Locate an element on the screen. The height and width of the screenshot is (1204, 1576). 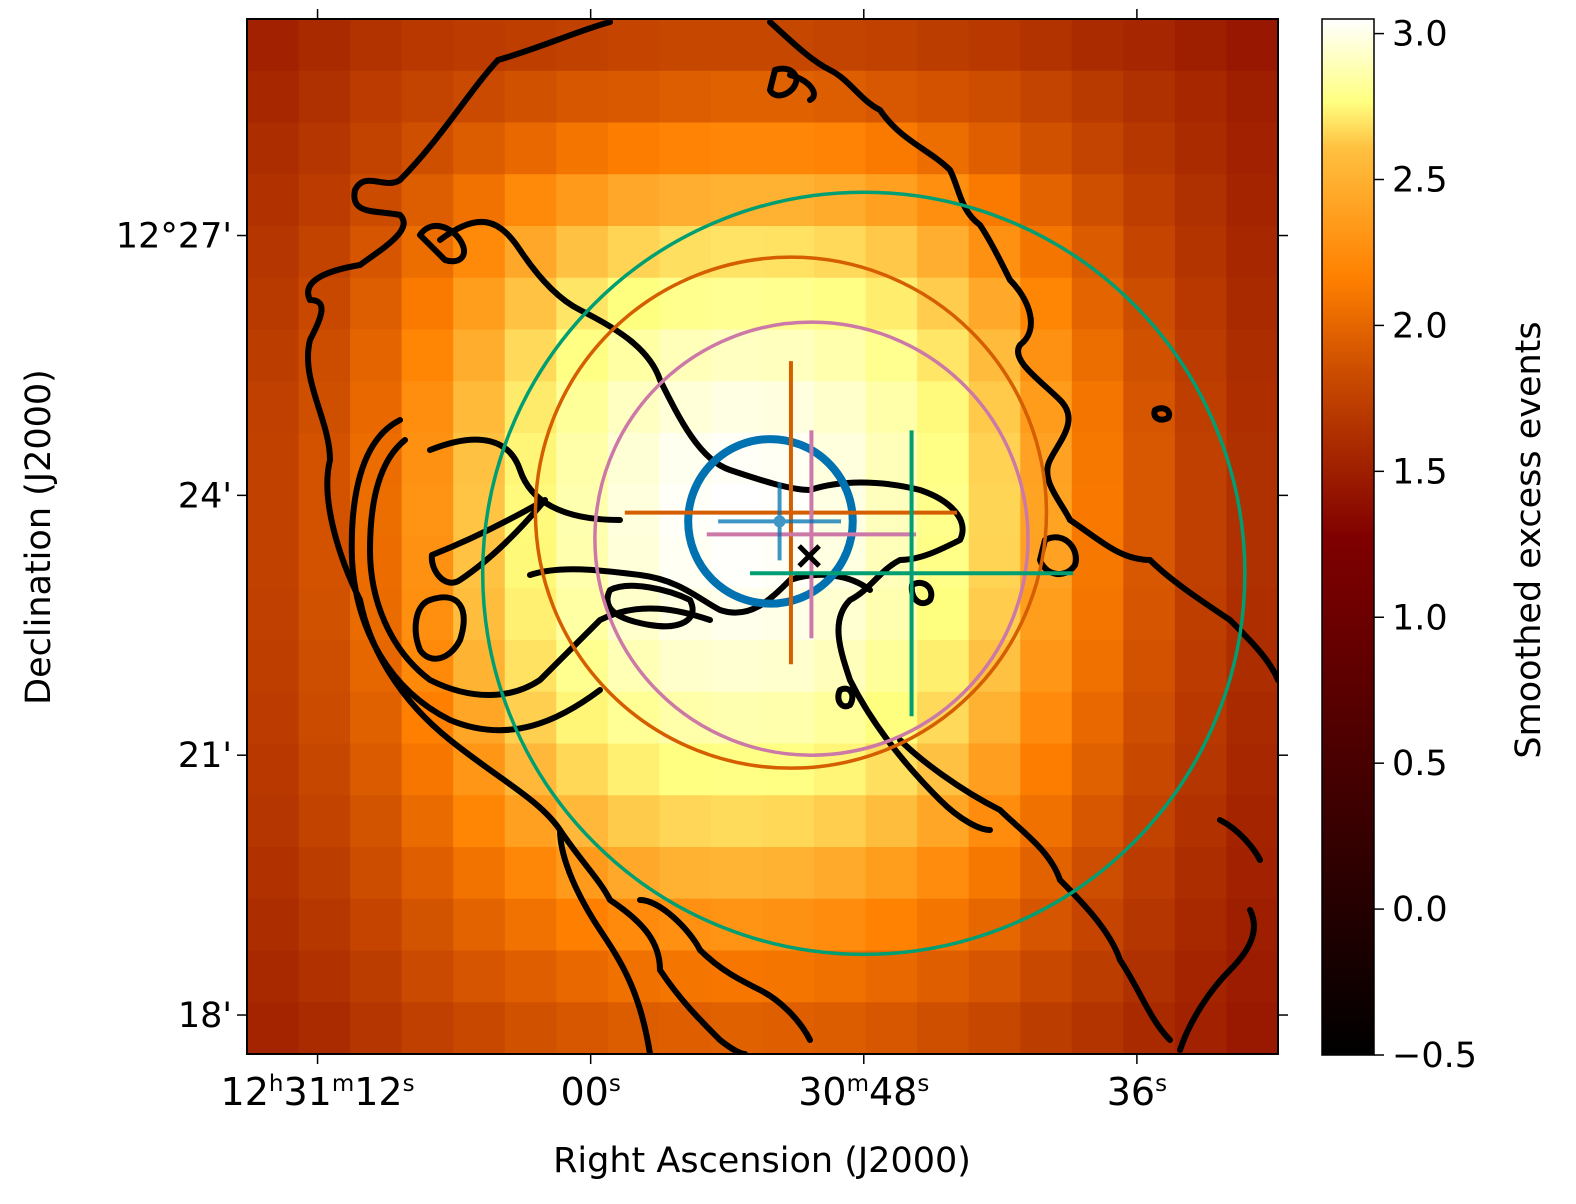
contour-top-left-notch is located at coordinates (442, 244).